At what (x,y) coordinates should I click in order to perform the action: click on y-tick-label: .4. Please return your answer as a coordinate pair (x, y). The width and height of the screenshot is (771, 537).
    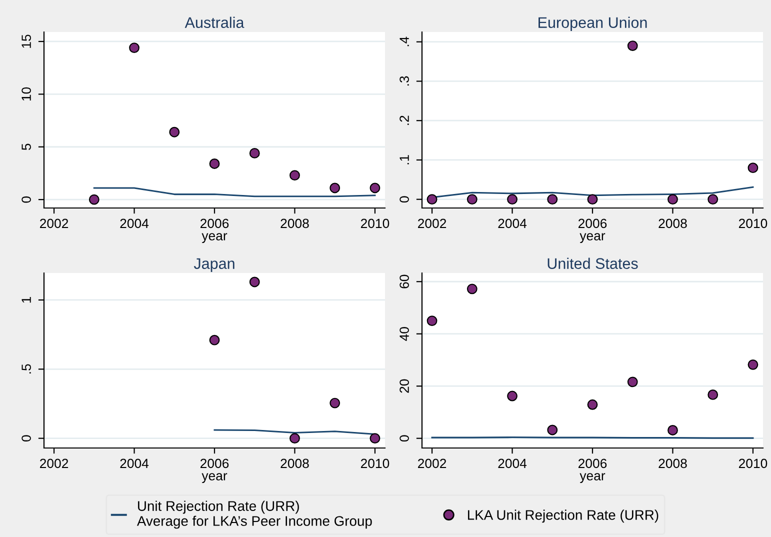
    Looking at the image, I should click on (404, 41).